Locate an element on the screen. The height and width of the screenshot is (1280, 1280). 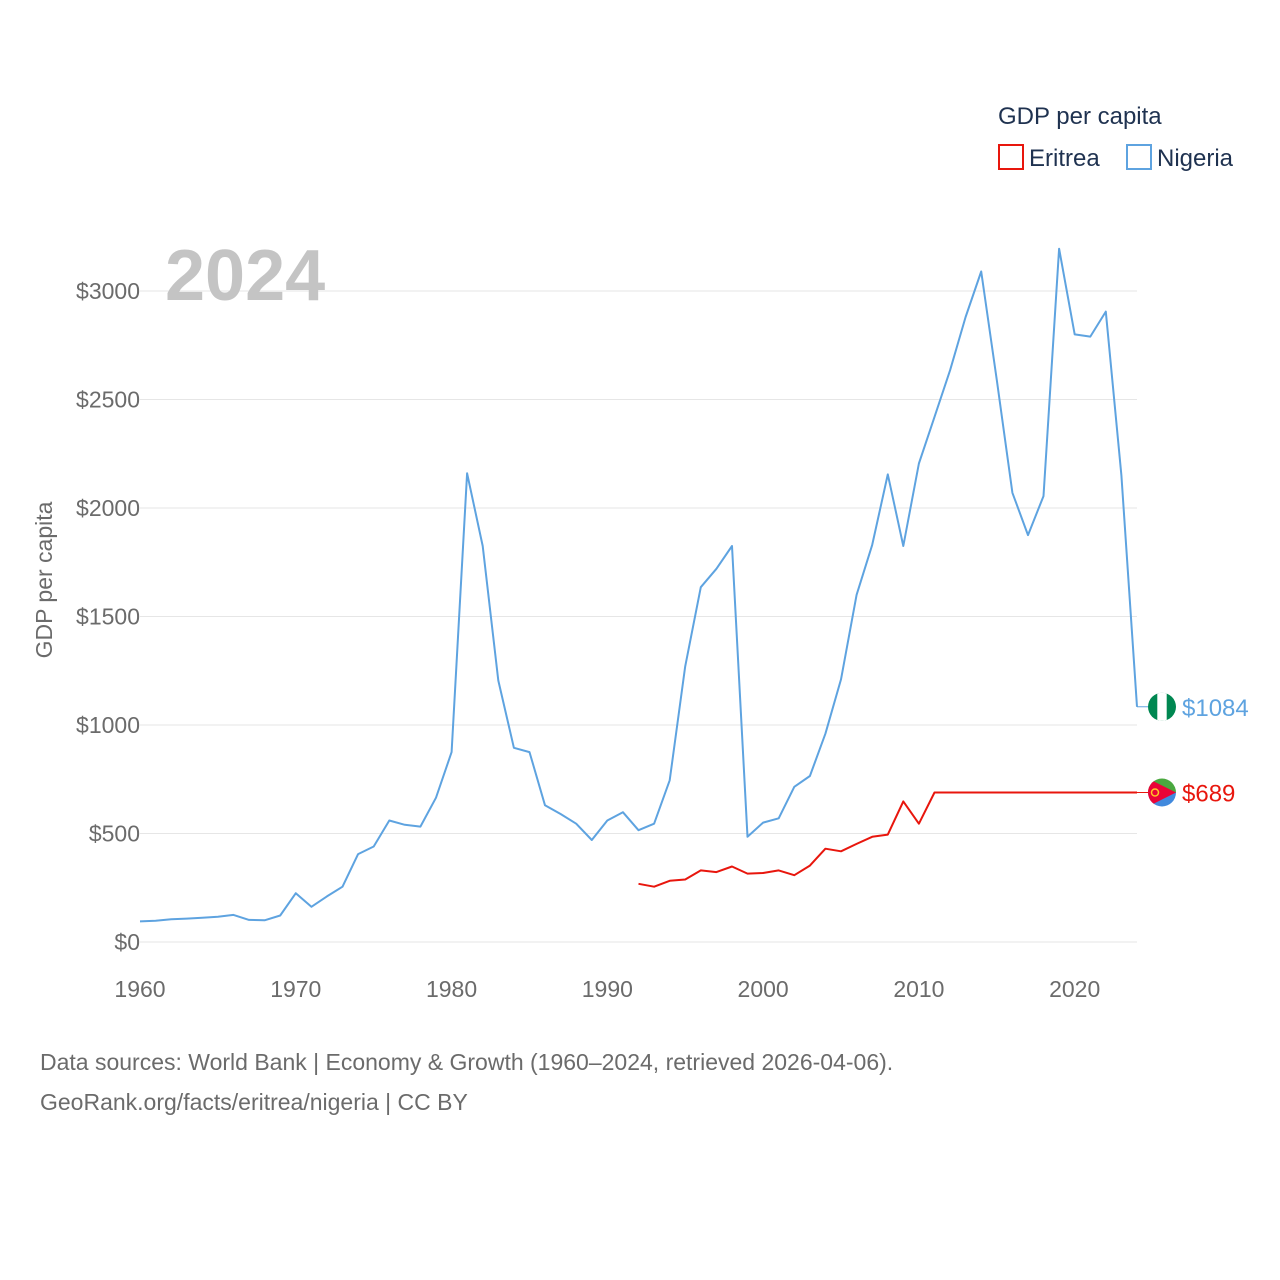
x-tick-label: 1990 is located at coordinates (607, 989).